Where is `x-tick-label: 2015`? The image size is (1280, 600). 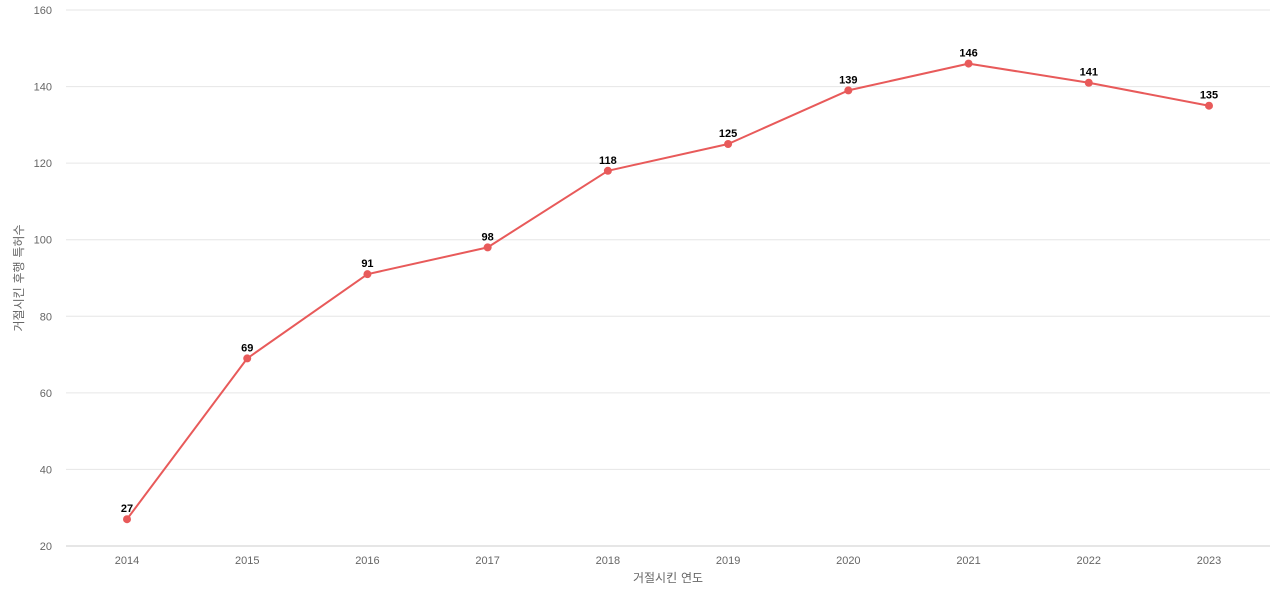
x-tick-label: 2015 is located at coordinates (247, 561).